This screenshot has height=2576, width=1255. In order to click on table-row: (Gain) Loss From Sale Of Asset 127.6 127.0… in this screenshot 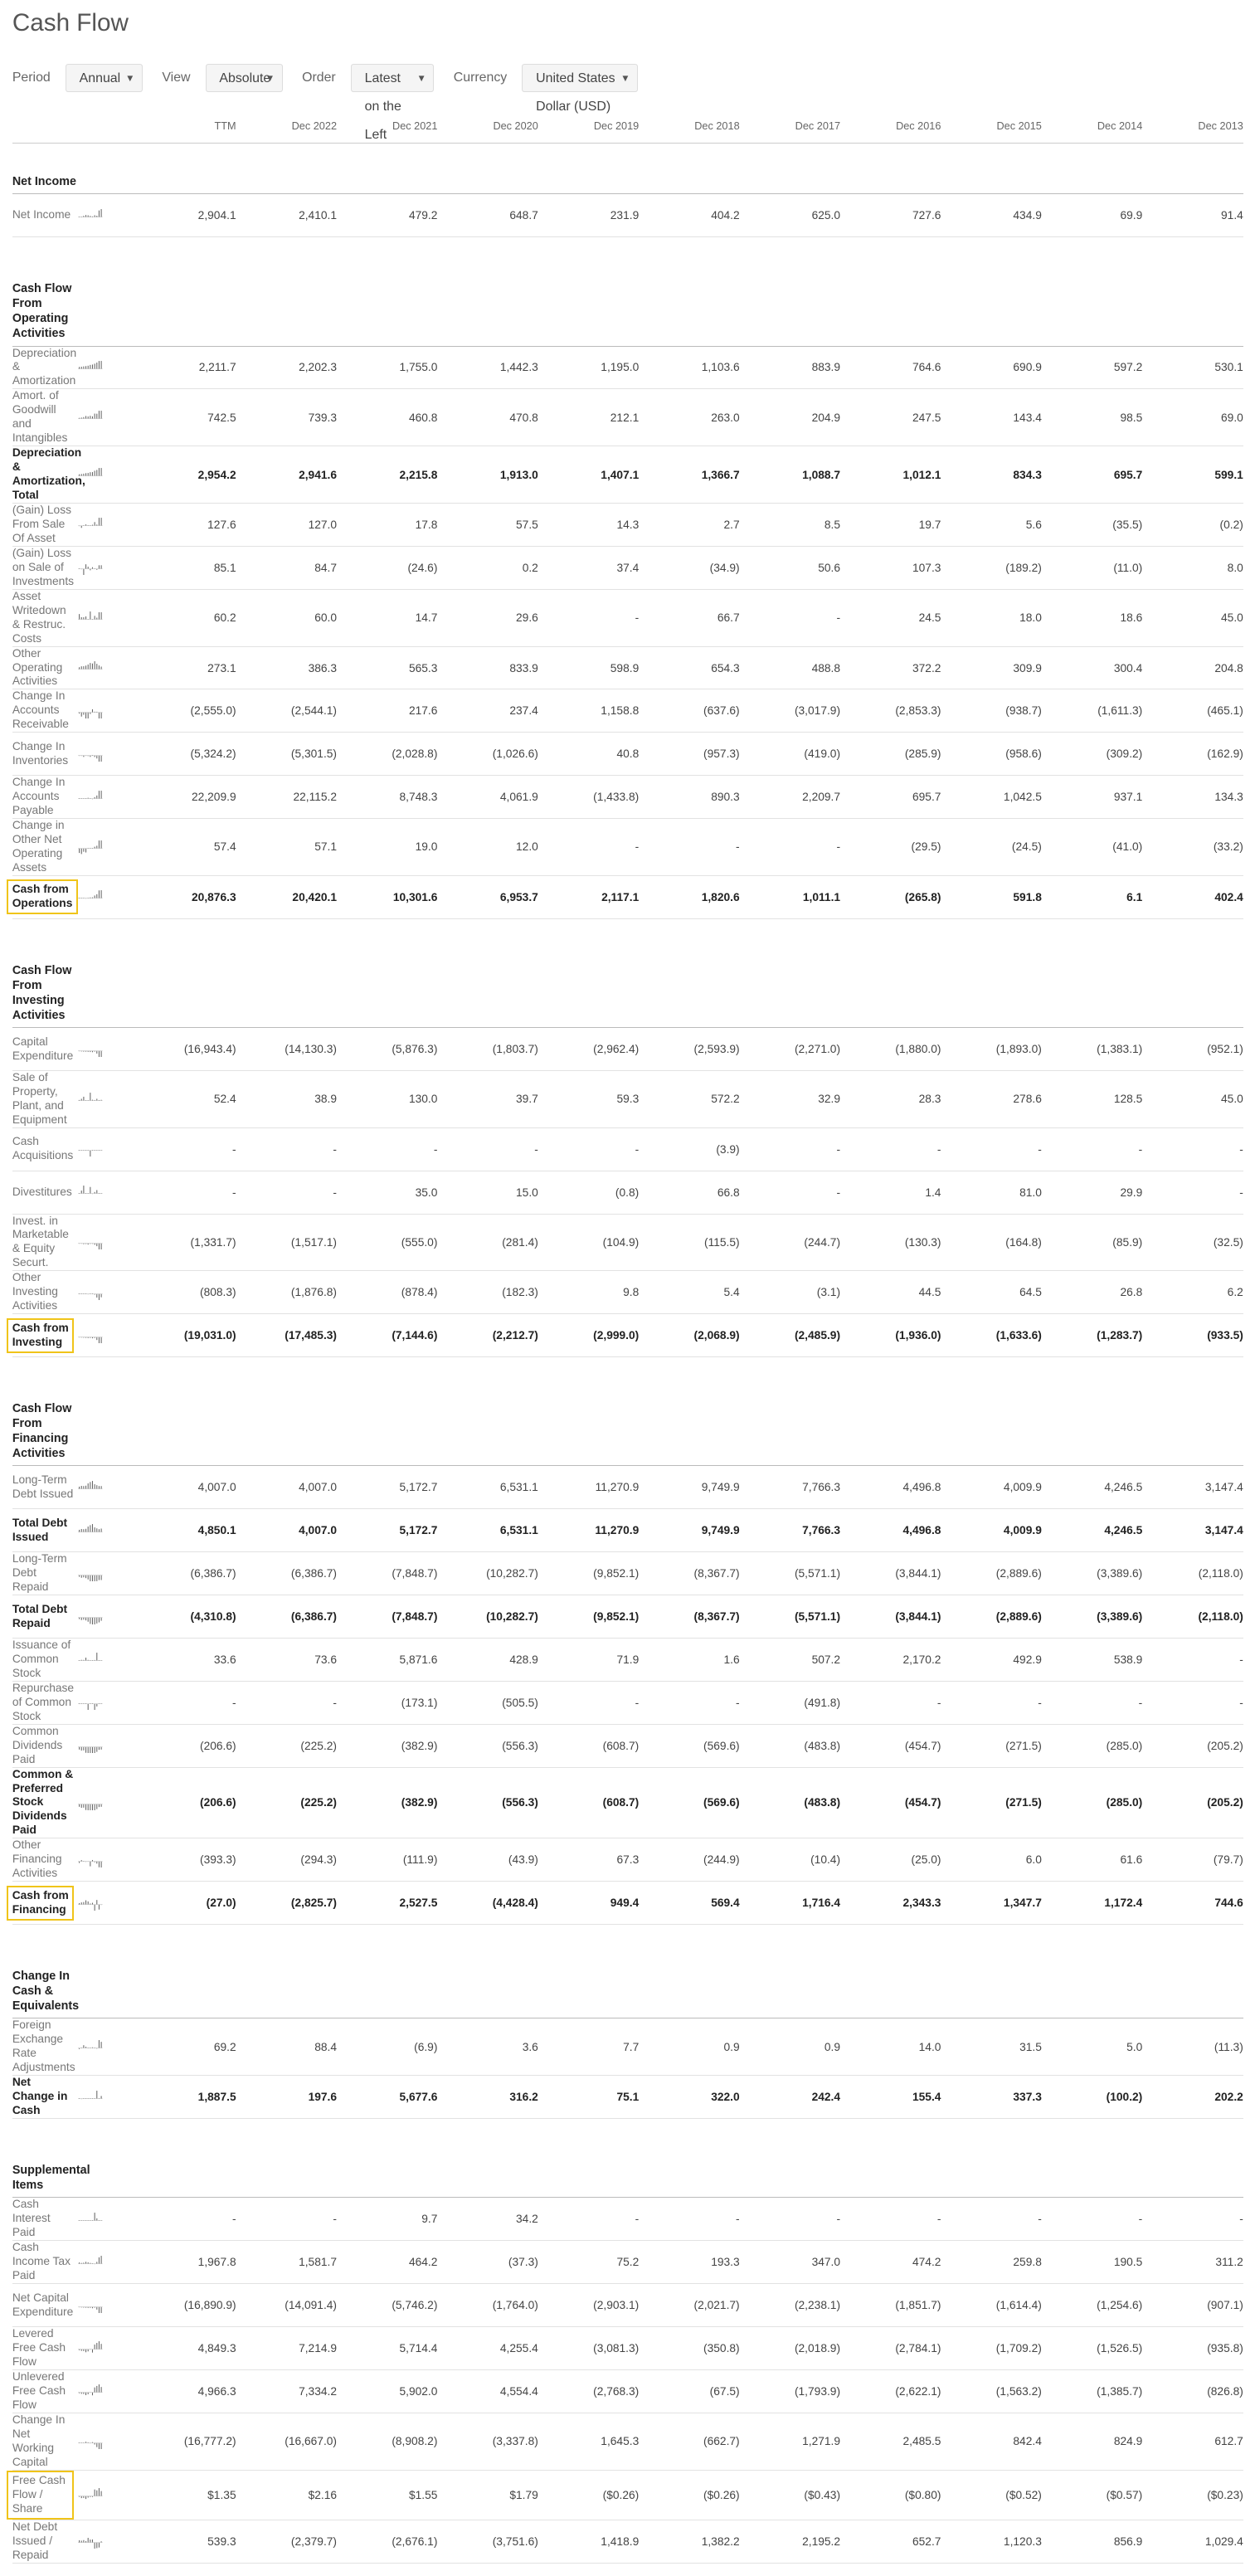, I will do `click(627, 525)`.